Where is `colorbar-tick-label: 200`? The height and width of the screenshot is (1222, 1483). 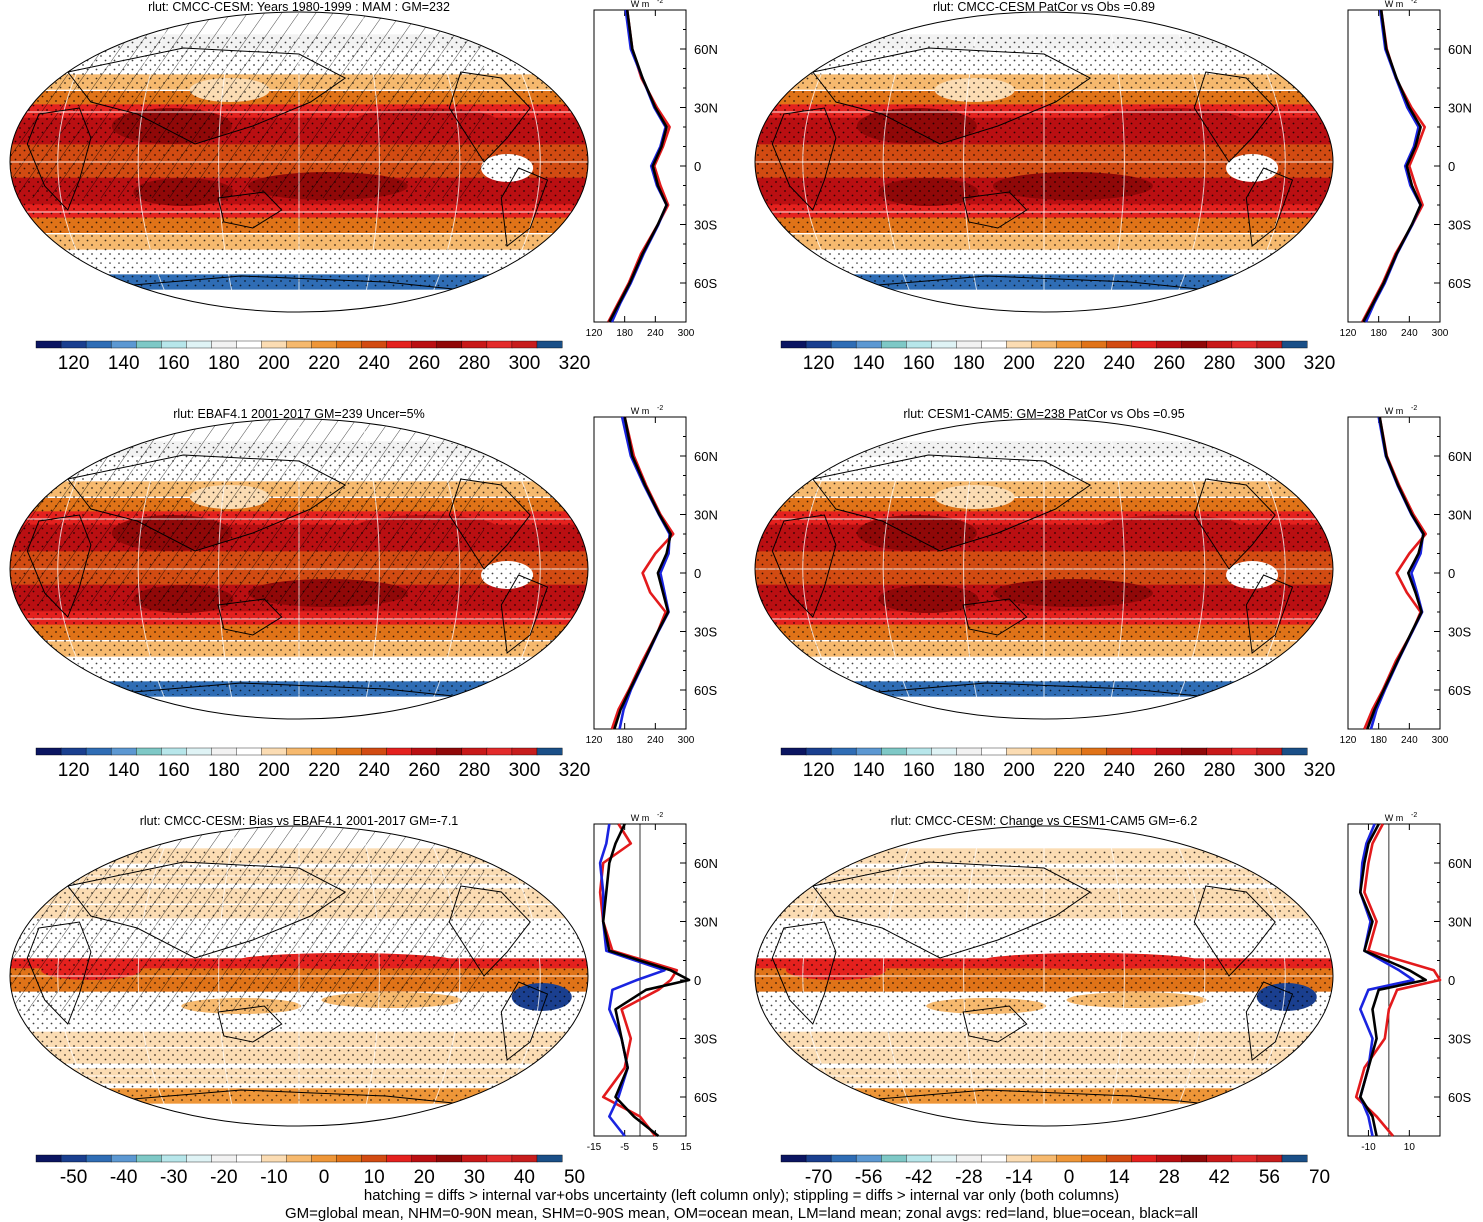 colorbar-tick-label: 200 is located at coordinates (1019, 770).